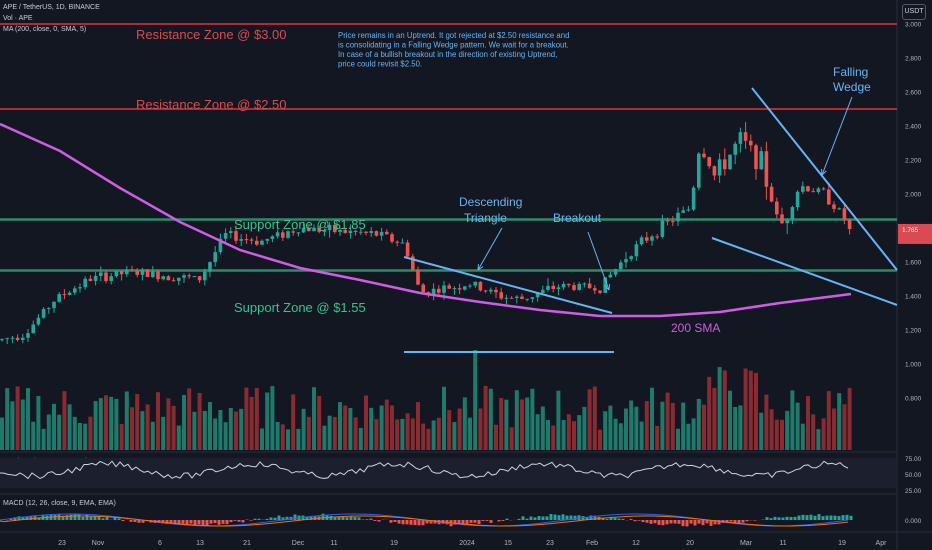 Image resolution: width=932 pixels, height=550 pixels. Describe the element at coordinates (914, 12) in the screenshot. I see `currency-badge: USDT` at that location.